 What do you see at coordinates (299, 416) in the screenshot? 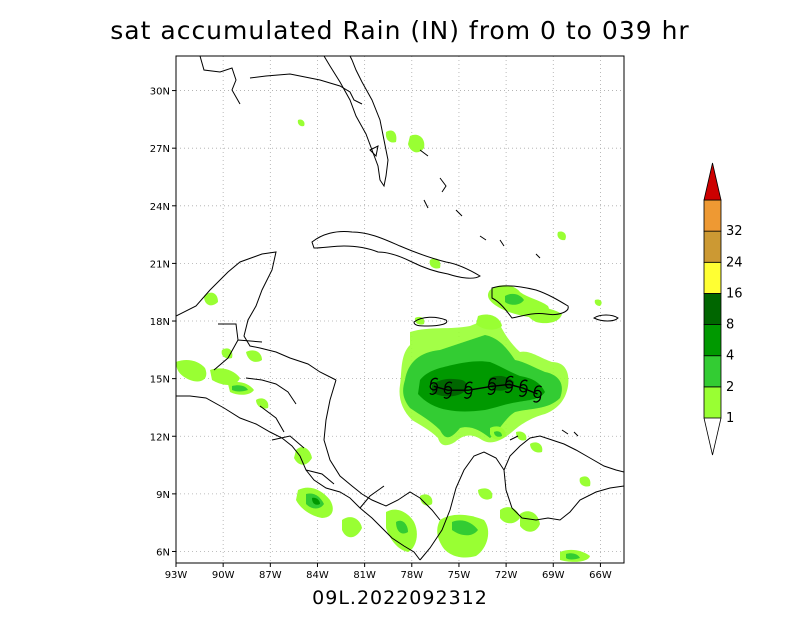
I see `country-borders` at bounding box center [299, 416].